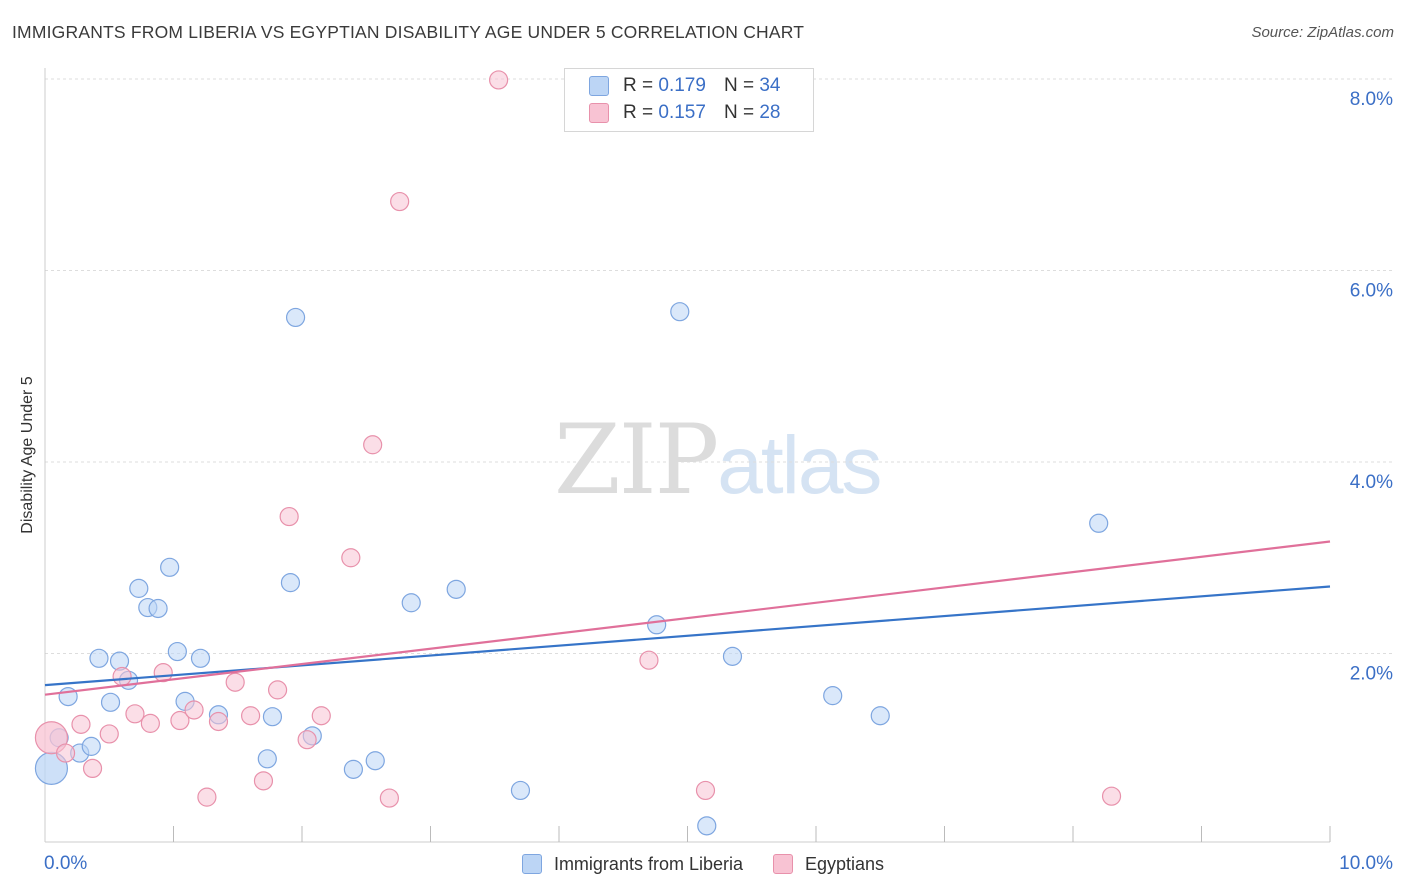  I want to click on r-value: 0.179, so click(682, 85).